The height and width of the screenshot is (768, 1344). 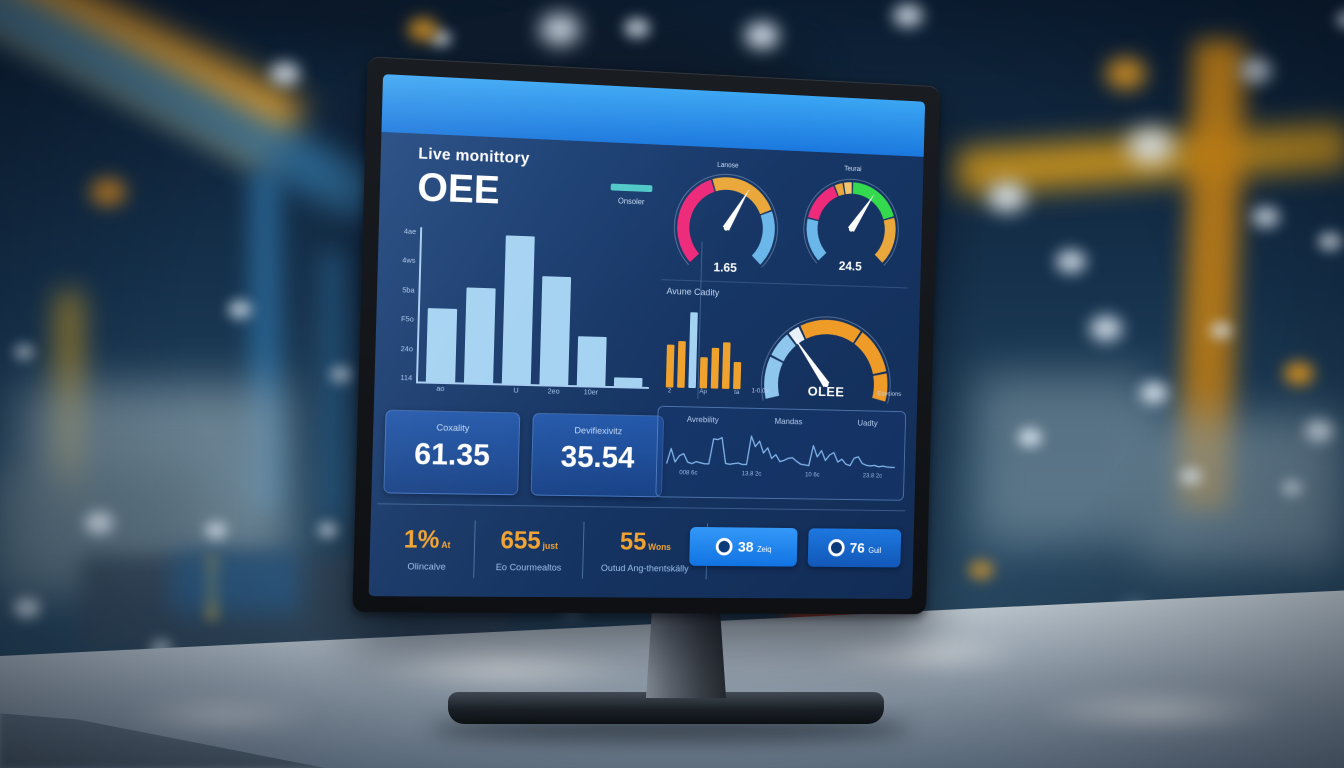 I want to click on bottom-stat-courmealtos: 655just Eo Courmealtos, so click(x=528, y=549).